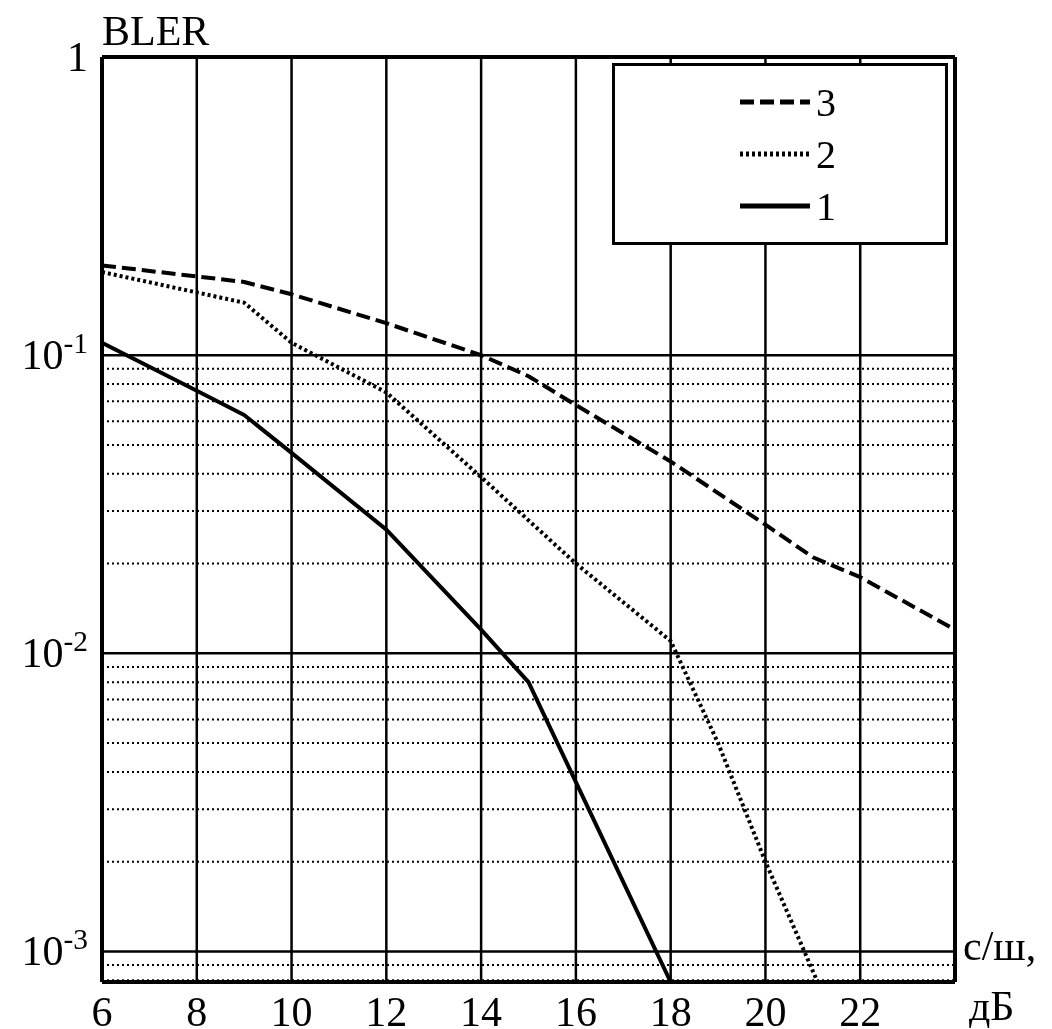  What do you see at coordinates (575, 1009) in the screenshot?
I see `x-tick-label: 16` at bounding box center [575, 1009].